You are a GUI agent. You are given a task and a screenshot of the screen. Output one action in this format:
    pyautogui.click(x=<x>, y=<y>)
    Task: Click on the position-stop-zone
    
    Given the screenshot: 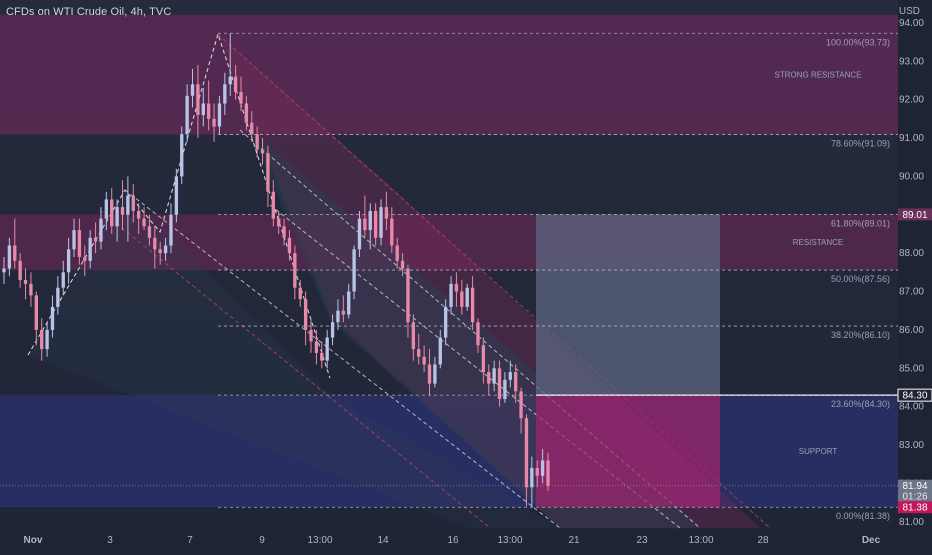 What is the action you would take?
    pyautogui.click(x=628, y=451)
    